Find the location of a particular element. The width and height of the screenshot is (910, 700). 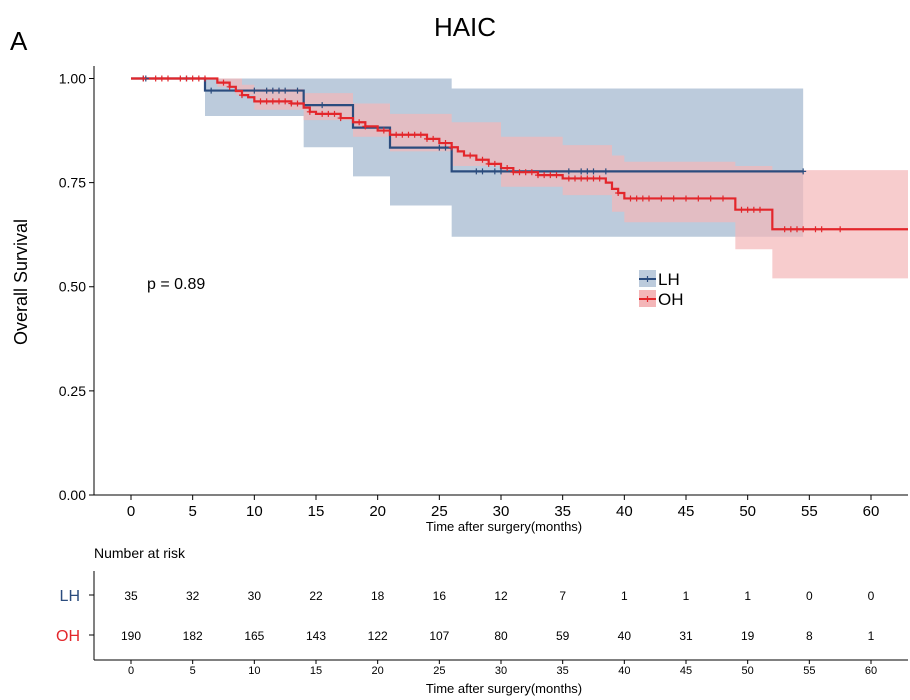

x-tick-label: 5 is located at coordinates (192, 511).